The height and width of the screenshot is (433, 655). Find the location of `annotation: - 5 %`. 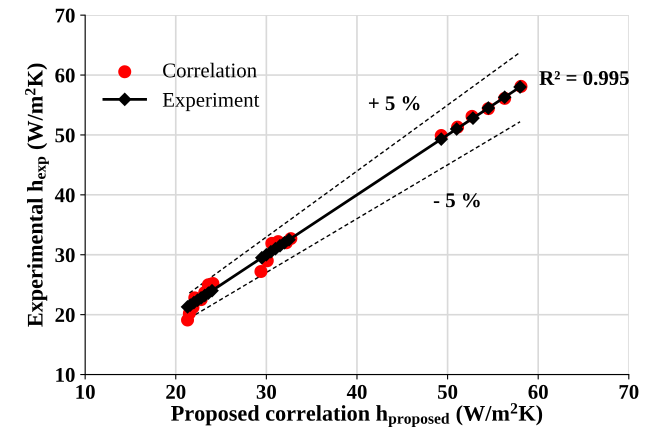

annotation: - 5 % is located at coordinates (457, 200).